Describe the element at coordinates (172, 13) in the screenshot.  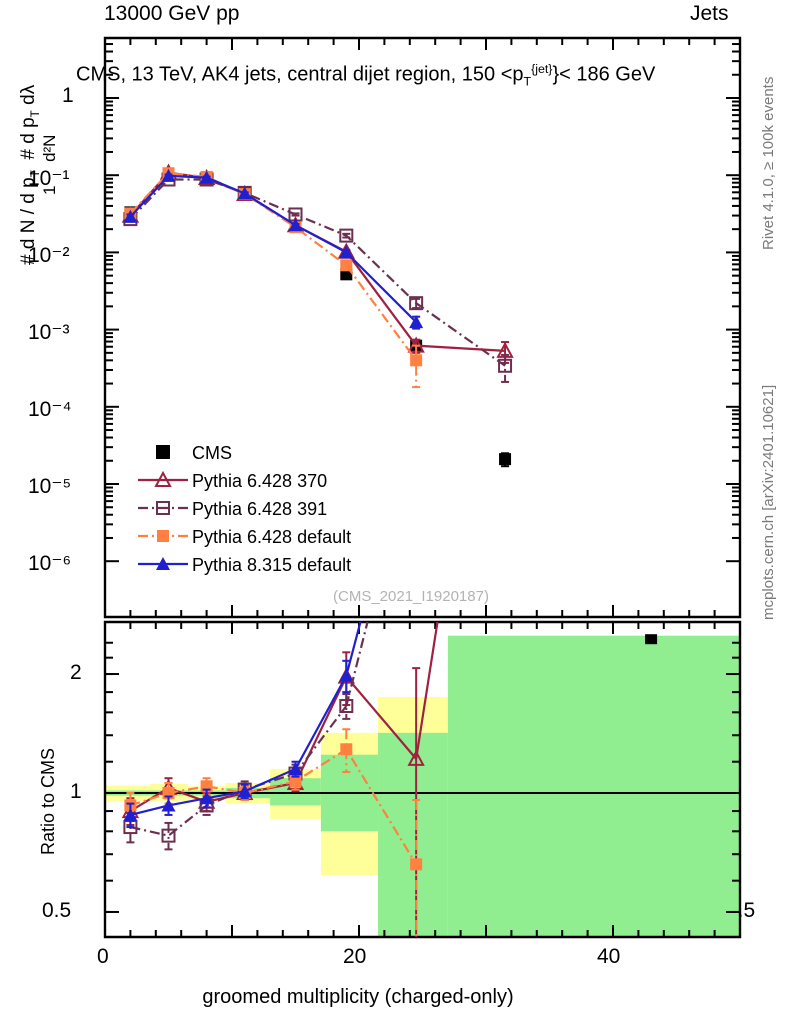
I see `header-beam-label: 13000 GeV pp` at that location.